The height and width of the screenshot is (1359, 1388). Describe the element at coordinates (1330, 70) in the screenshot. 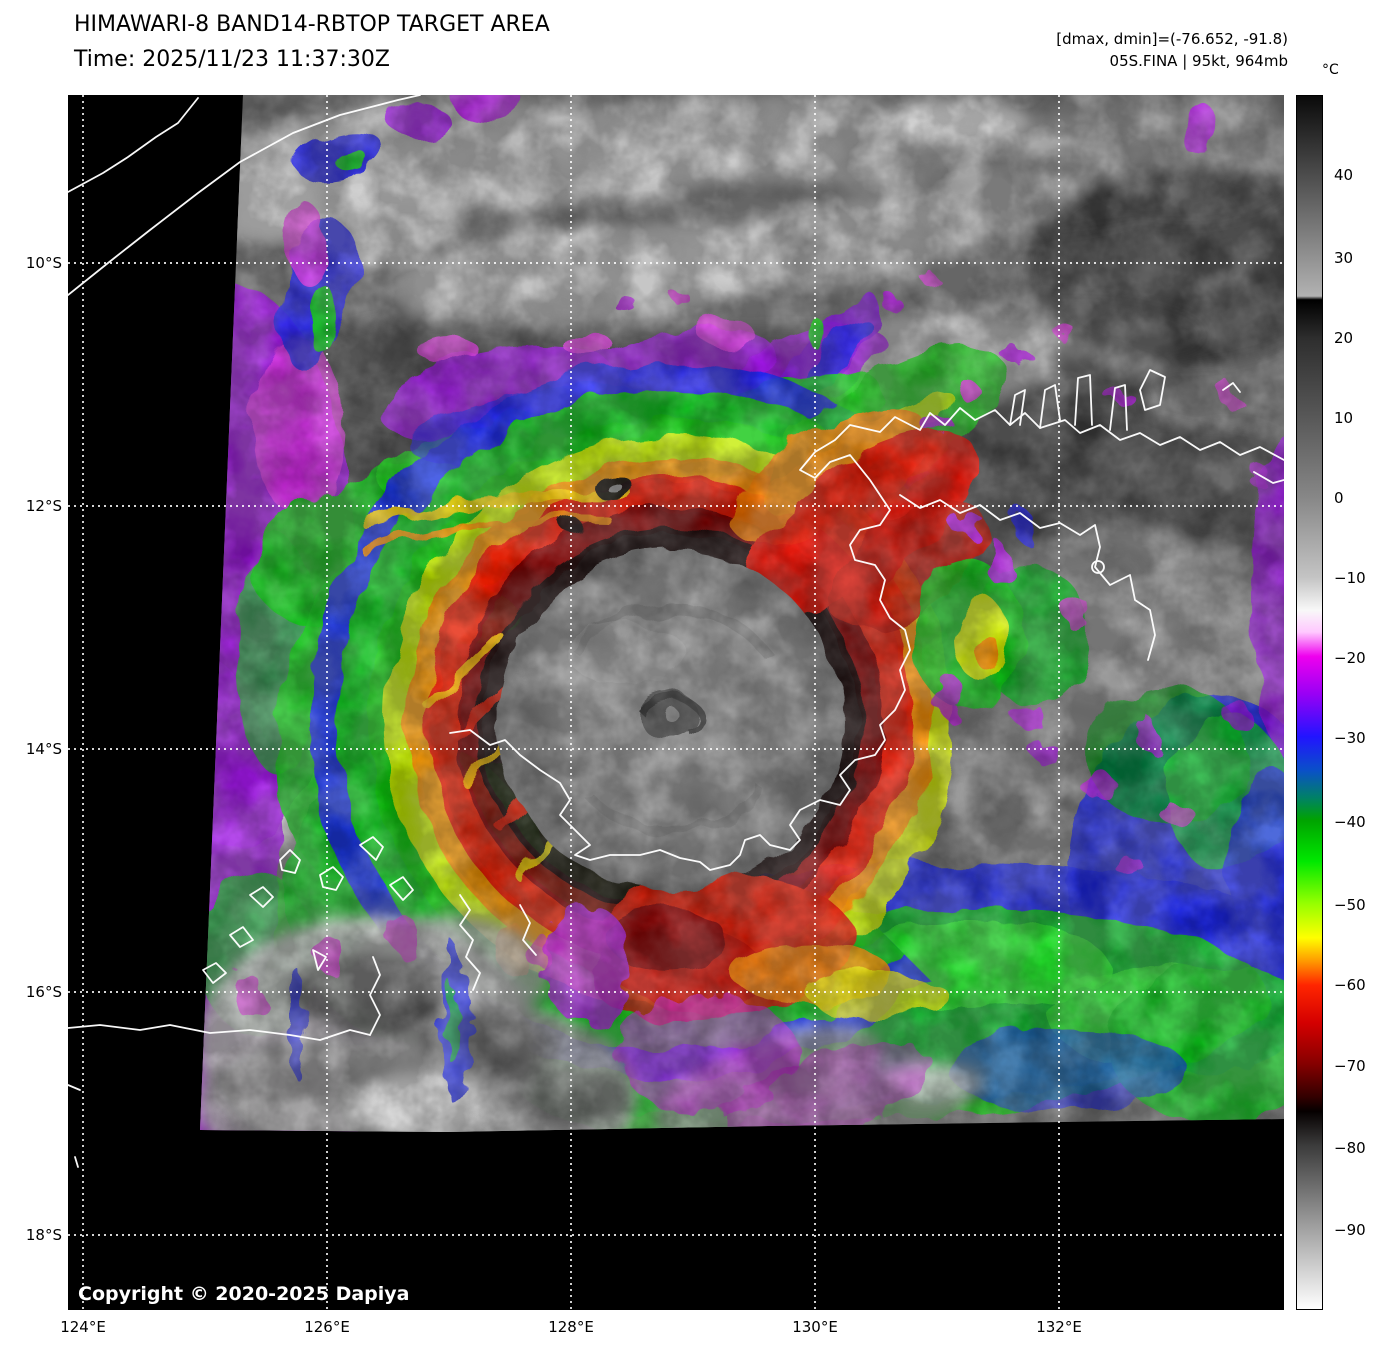

I see `colorbar-unit-label: °C` at that location.